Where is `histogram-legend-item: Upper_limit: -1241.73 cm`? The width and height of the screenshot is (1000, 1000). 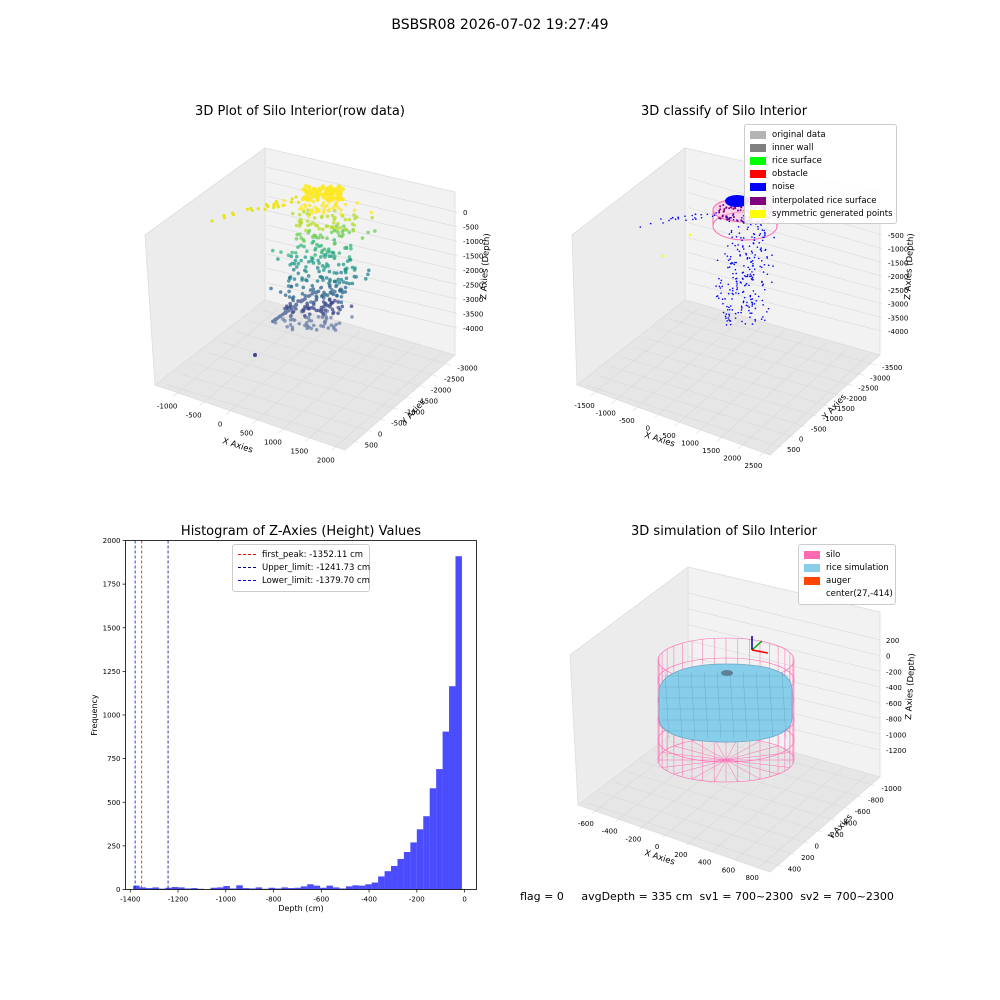 histogram-legend-item: Upper_limit: -1241.73 cm is located at coordinates (304, 567).